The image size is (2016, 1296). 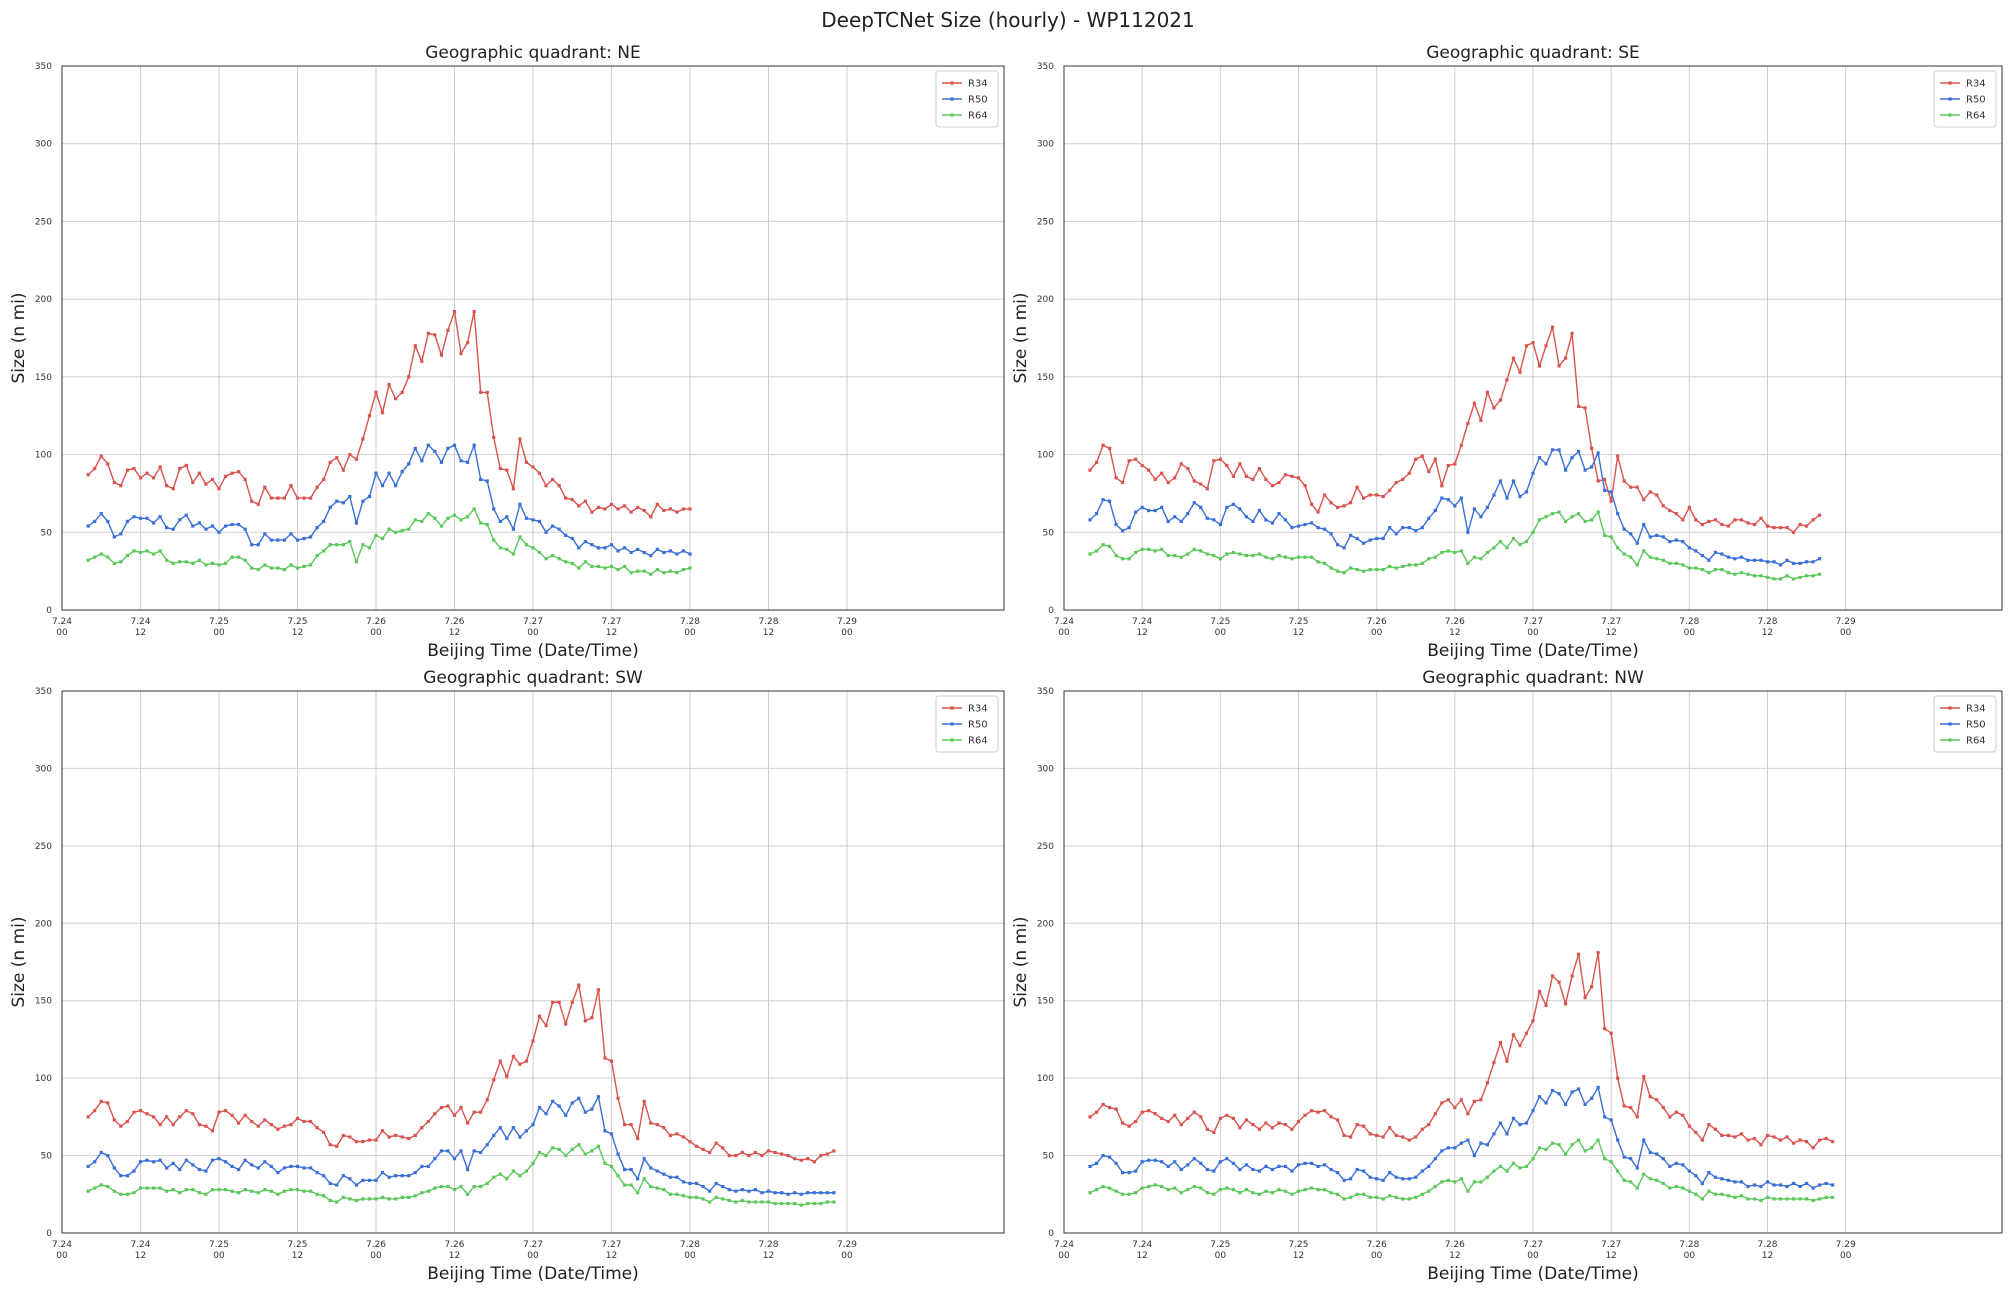 What do you see at coordinates (297, 1250) in the screenshot?
I see `x-tick-label: 7.25 12` at bounding box center [297, 1250].